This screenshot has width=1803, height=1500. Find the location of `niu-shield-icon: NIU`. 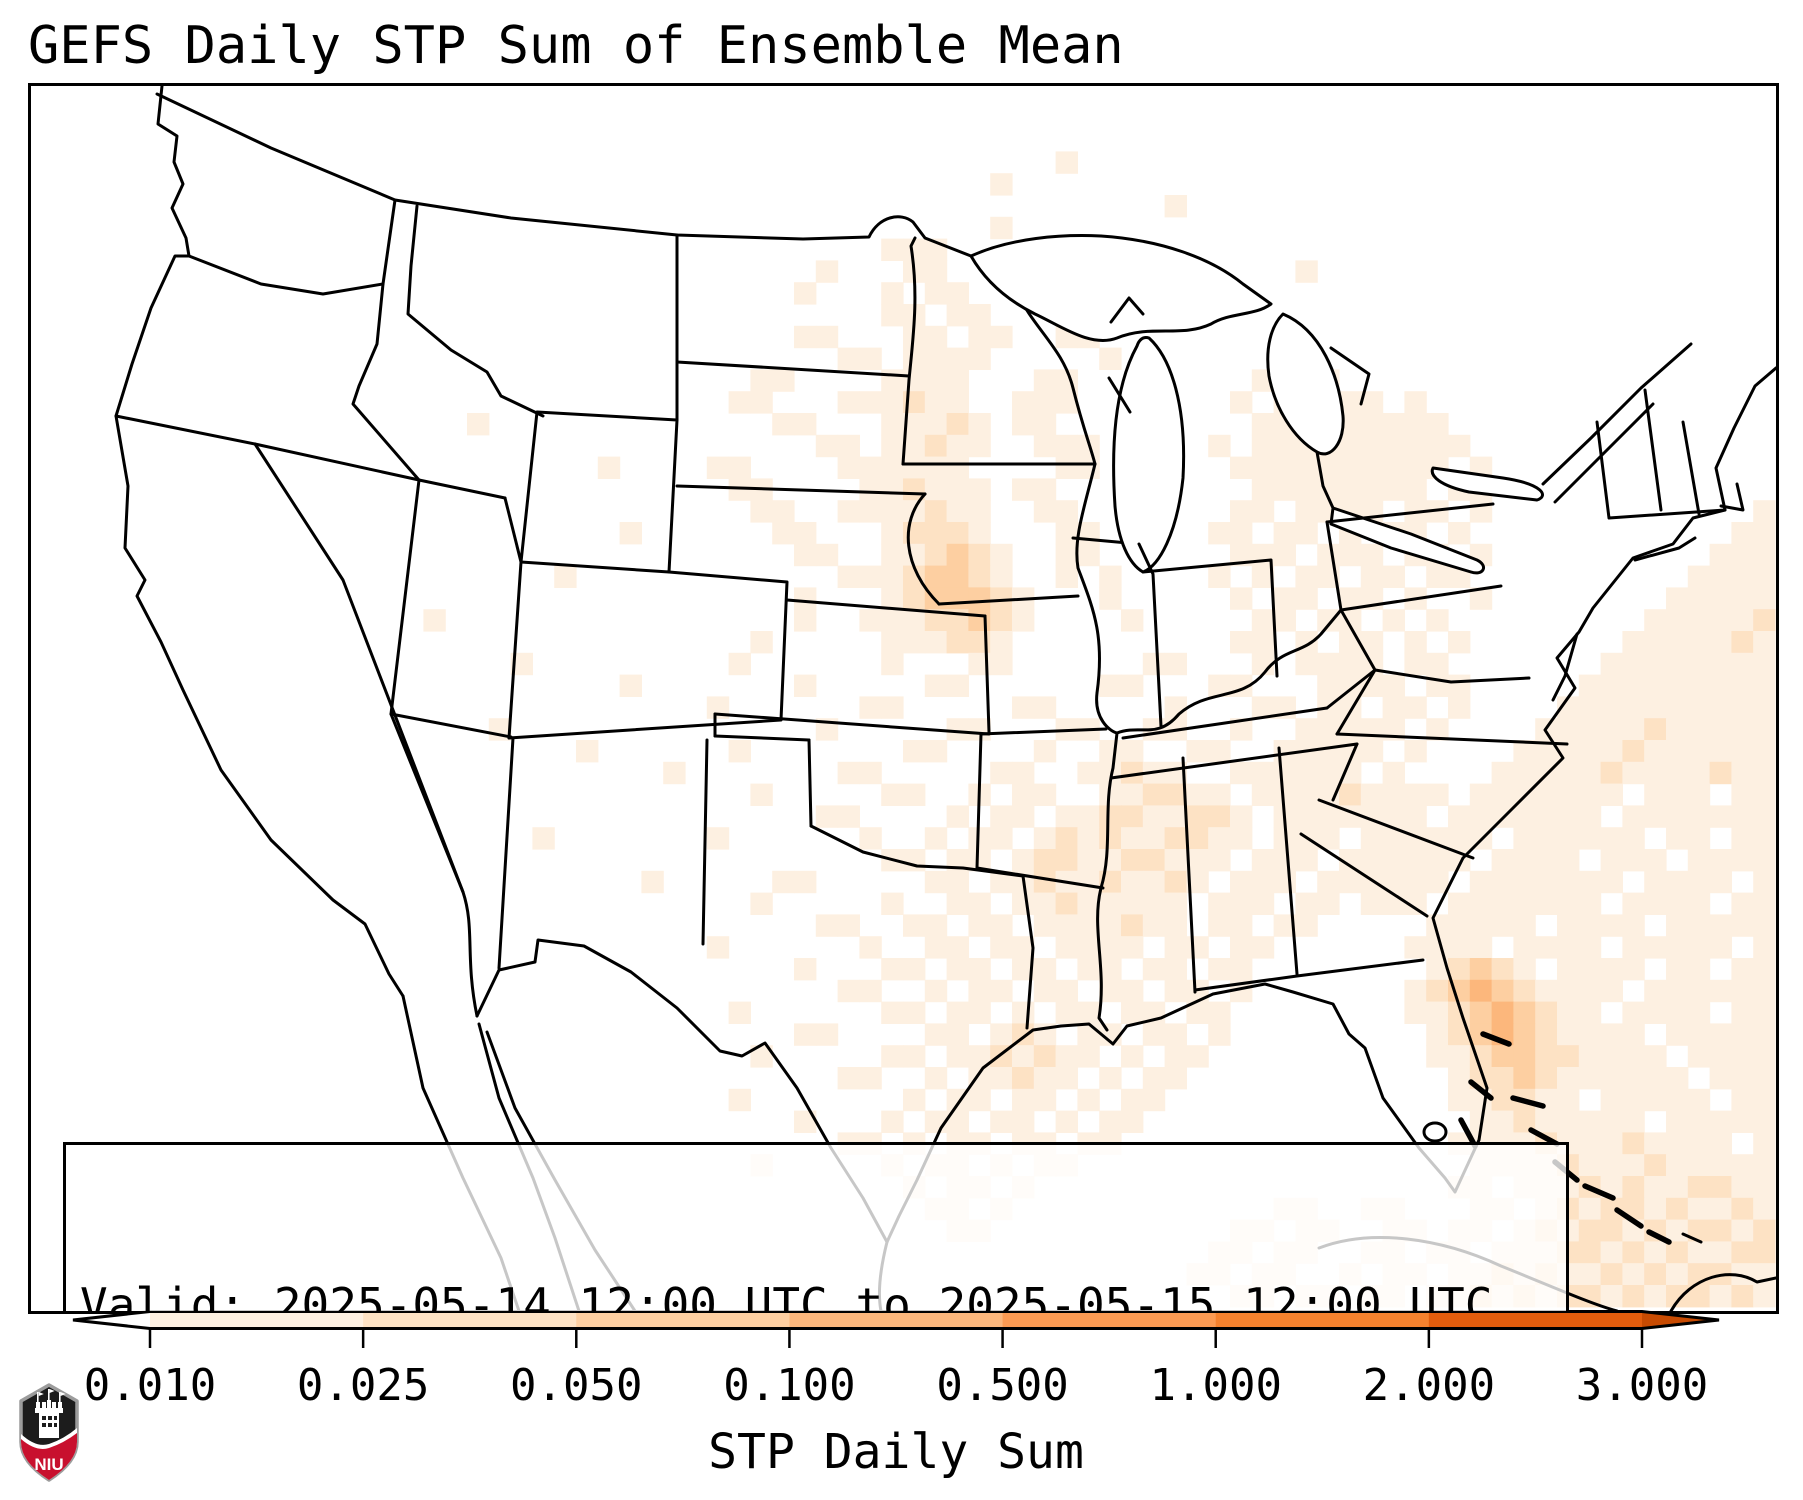

niu-shield-icon: NIU is located at coordinates (49, 1432).